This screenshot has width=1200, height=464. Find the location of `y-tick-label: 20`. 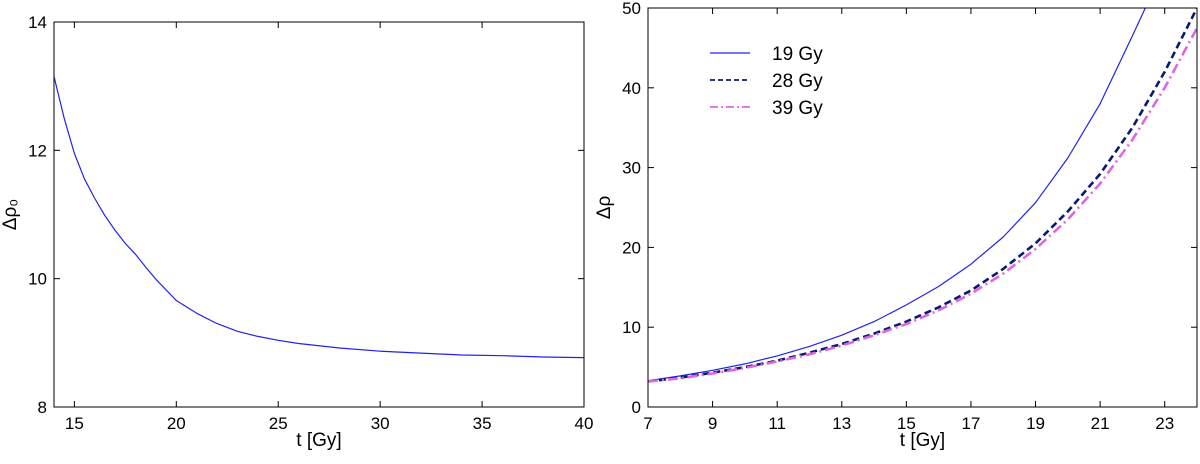

y-tick-label: 20 is located at coordinates (631, 247).